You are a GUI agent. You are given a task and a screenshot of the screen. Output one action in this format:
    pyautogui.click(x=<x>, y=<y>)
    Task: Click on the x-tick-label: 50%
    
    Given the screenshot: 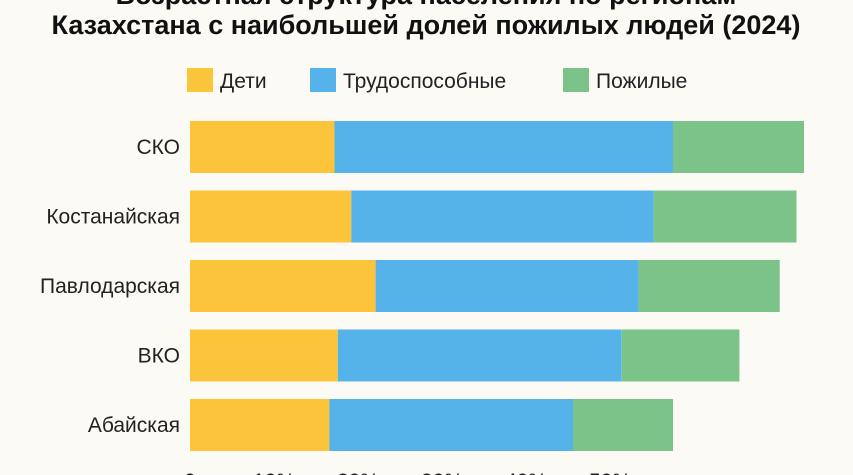 What is the action you would take?
    pyautogui.click(x=610, y=472)
    